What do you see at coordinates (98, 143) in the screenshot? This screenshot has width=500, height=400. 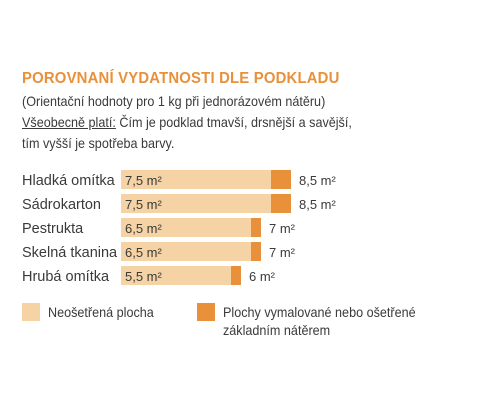 I see `general-note-continued: tím vyšší je spotřeba barvy.` at bounding box center [98, 143].